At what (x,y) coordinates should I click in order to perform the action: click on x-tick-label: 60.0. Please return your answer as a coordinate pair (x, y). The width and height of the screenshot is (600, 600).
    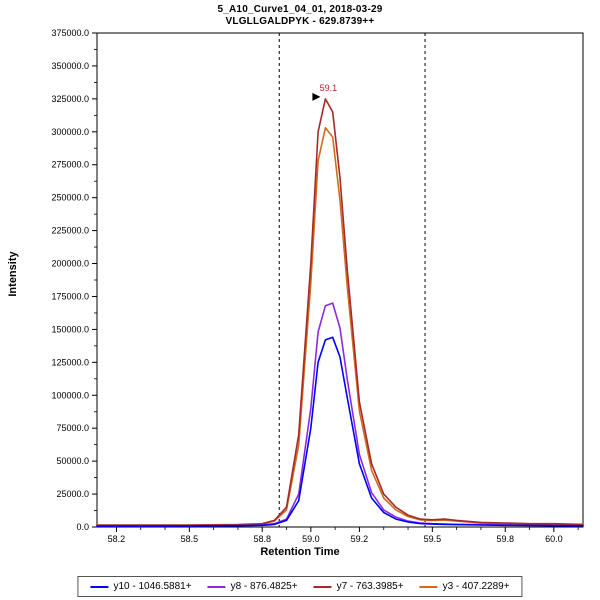
    Looking at the image, I should click on (554, 539).